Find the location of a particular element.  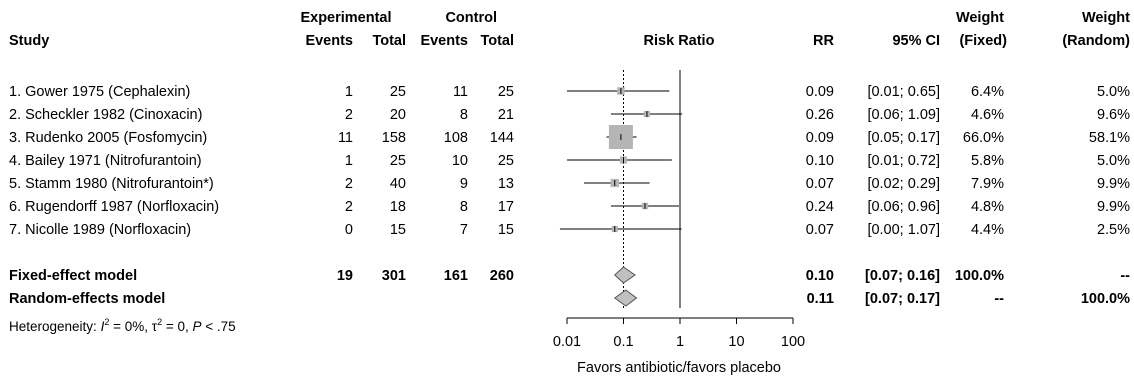

study-exp-total: 15 is located at coordinates (398, 230).